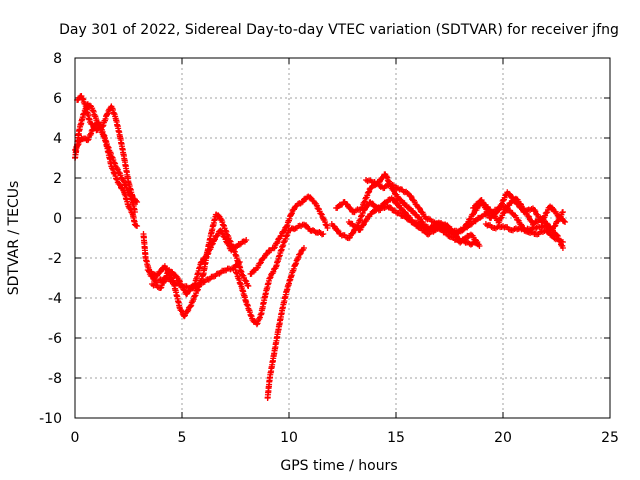  I want to click on series-track-k, so click(407, 209).